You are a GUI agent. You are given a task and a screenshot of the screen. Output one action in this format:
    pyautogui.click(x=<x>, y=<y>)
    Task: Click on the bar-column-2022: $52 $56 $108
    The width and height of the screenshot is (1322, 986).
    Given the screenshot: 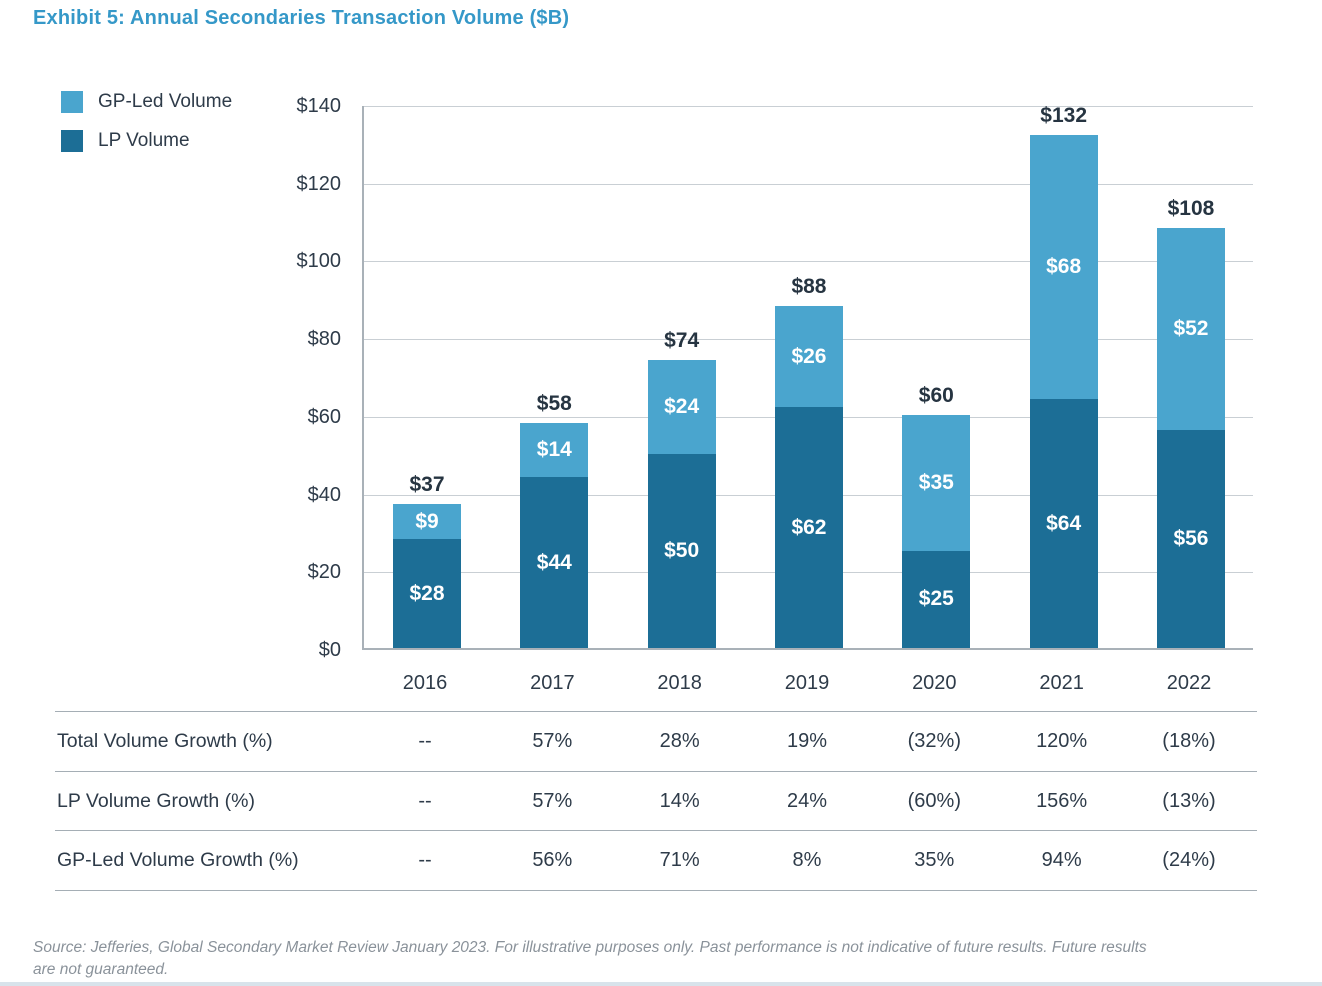 What is the action you would take?
    pyautogui.click(x=1190, y=422)
    